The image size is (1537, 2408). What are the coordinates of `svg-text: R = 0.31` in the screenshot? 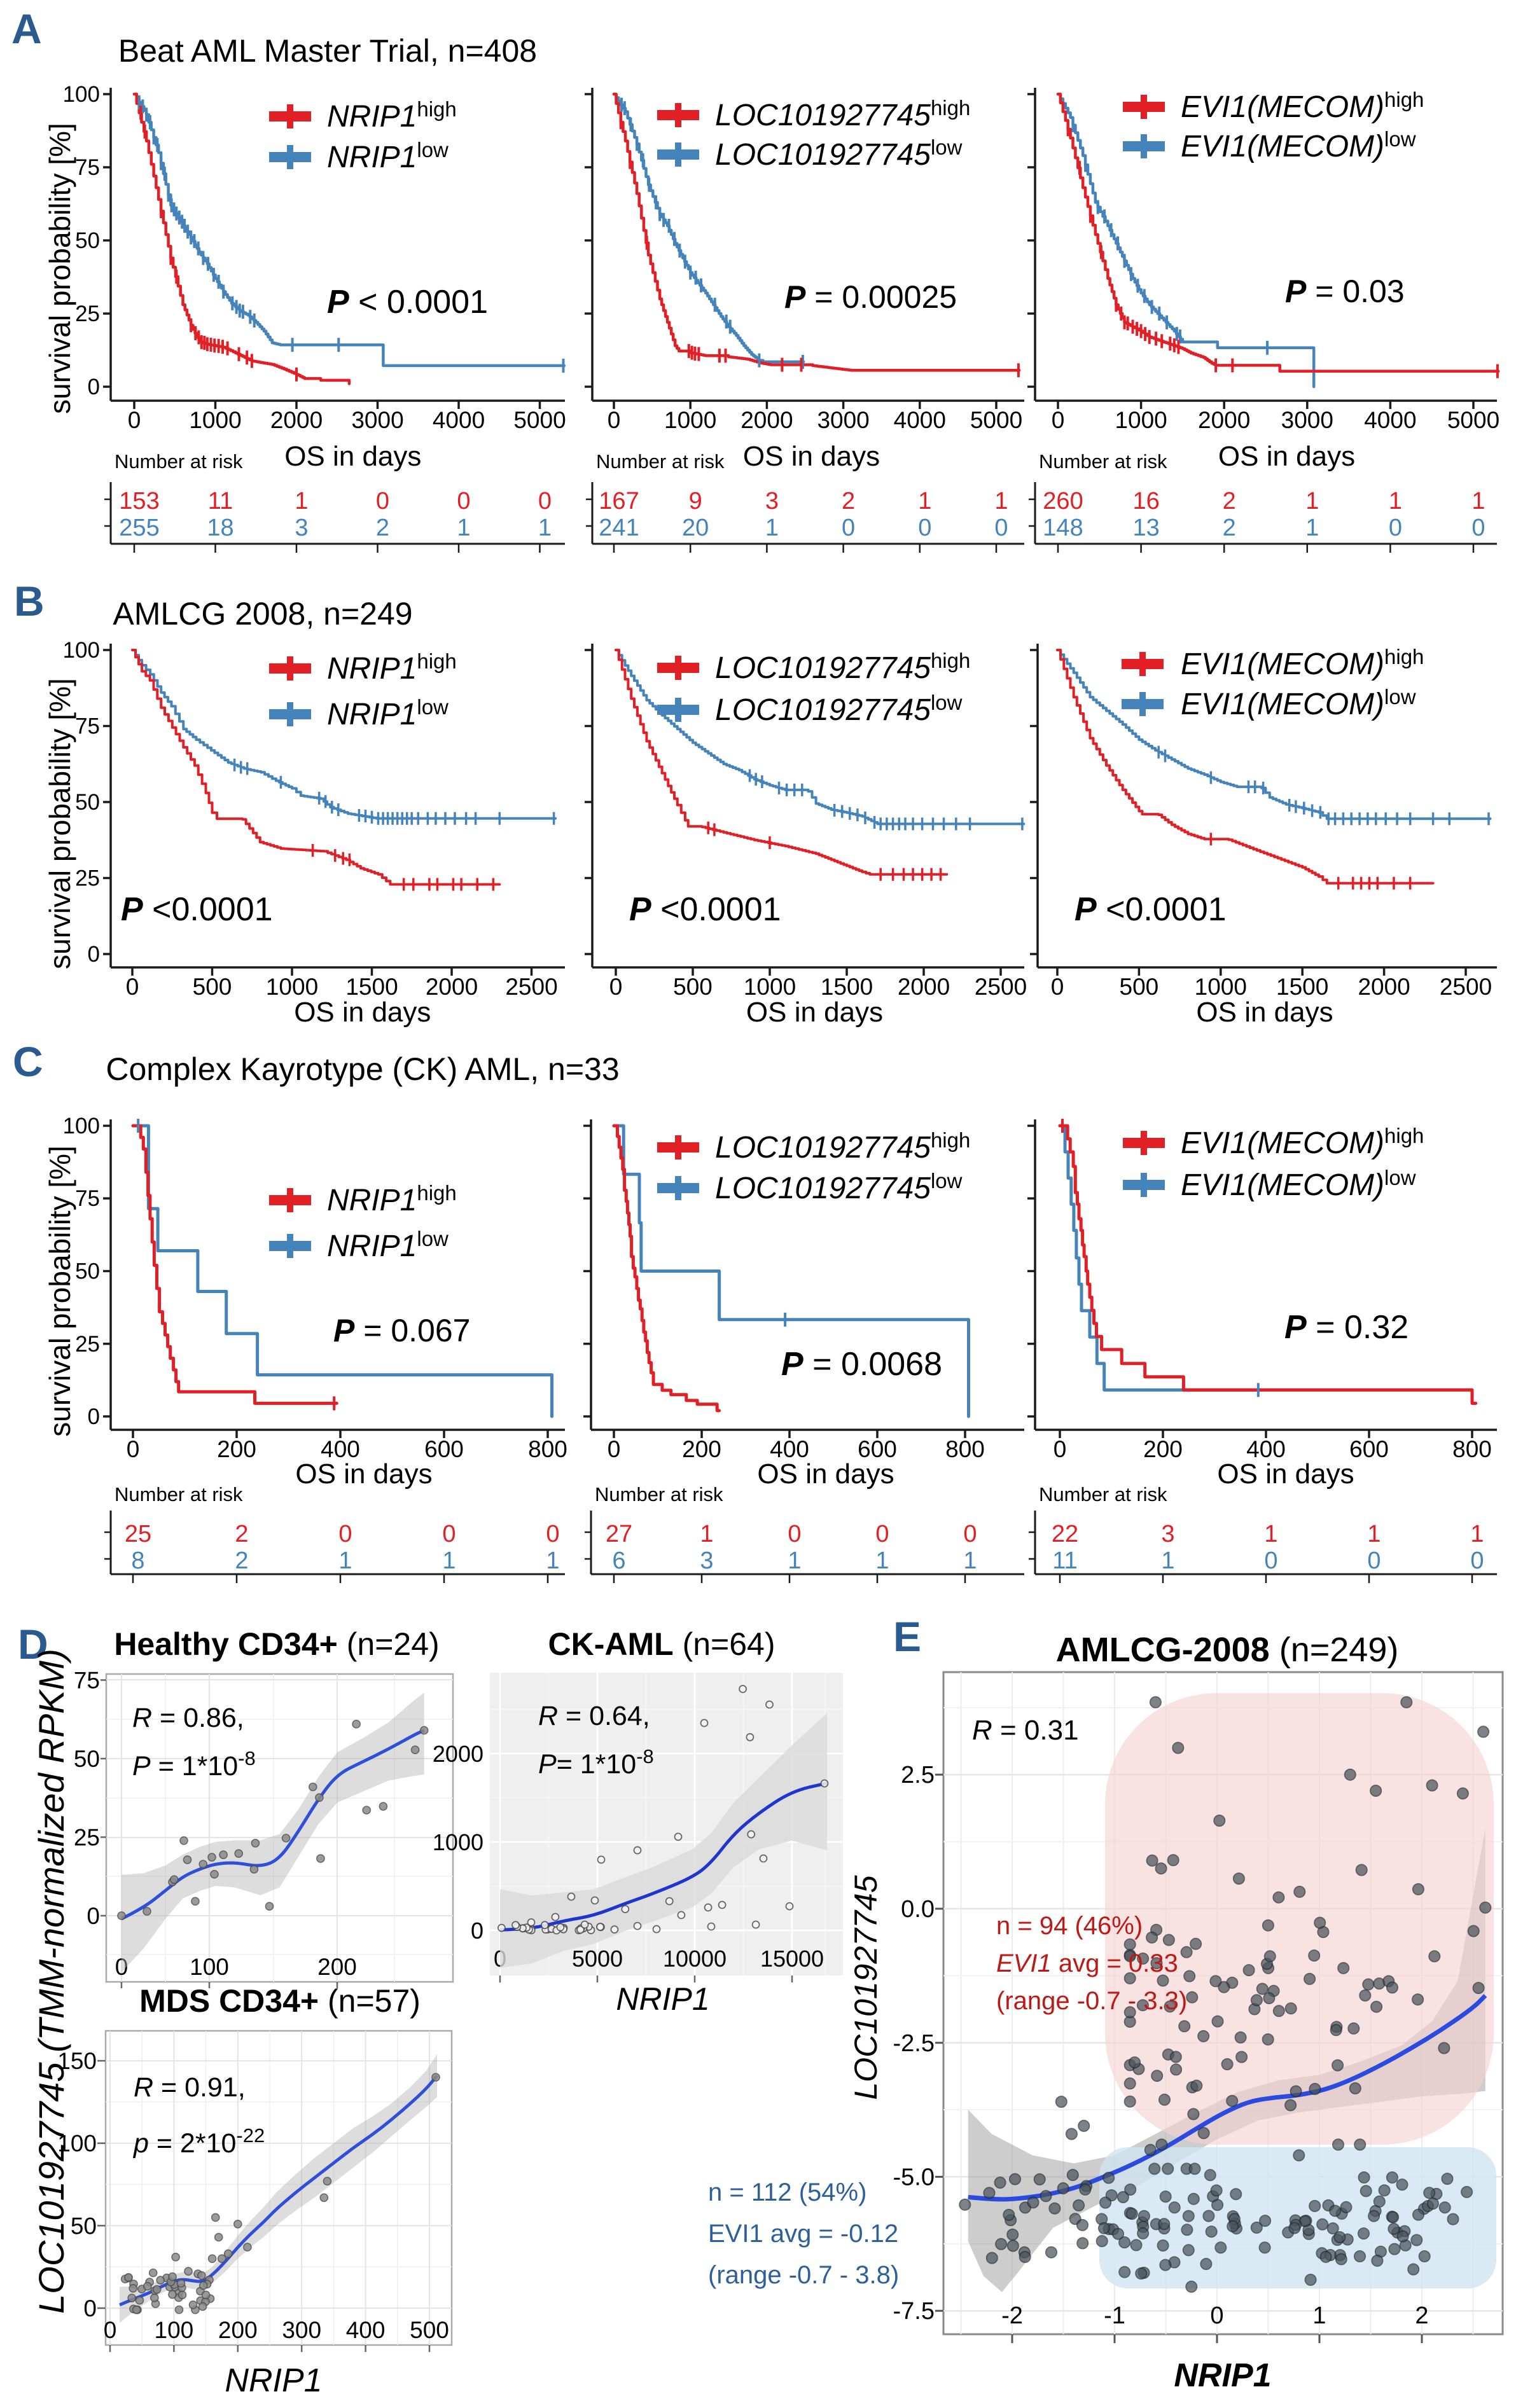 It's located at (1025, 1730).